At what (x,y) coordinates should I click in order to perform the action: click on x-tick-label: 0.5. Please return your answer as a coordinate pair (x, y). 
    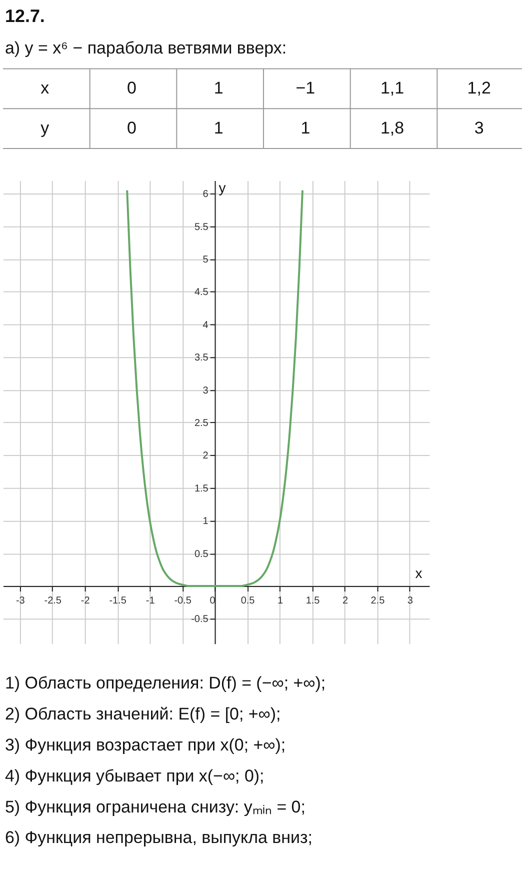
    Looking at the image, I should click on (248, 601).